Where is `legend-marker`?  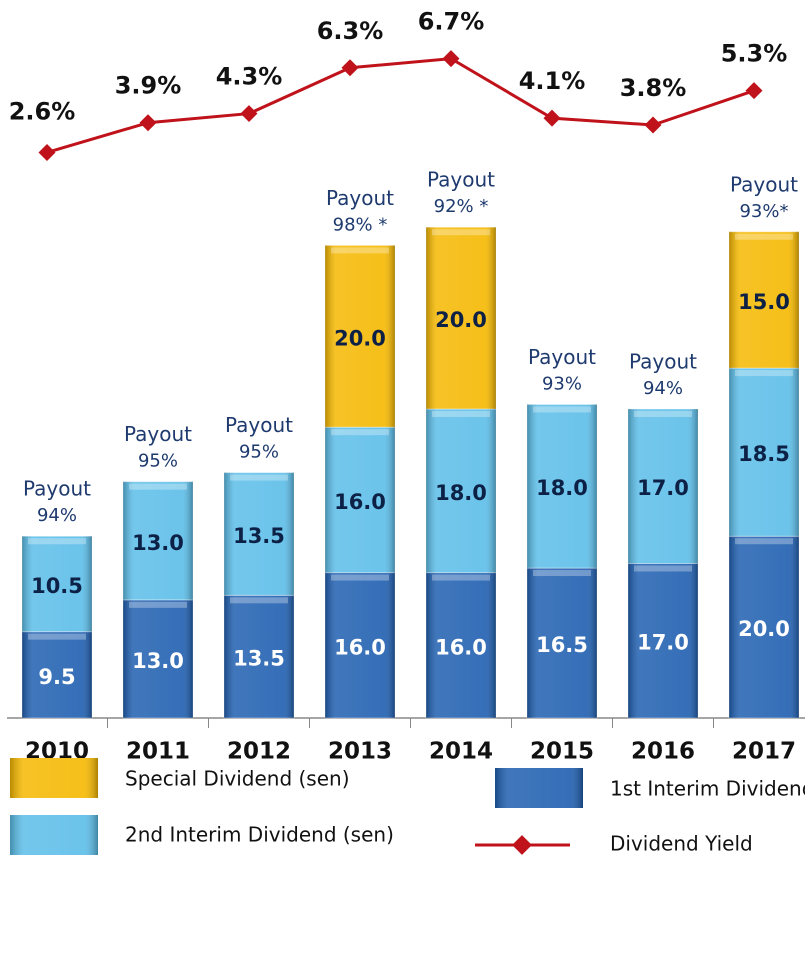
legend-marker is located at coordinates (522, 845).